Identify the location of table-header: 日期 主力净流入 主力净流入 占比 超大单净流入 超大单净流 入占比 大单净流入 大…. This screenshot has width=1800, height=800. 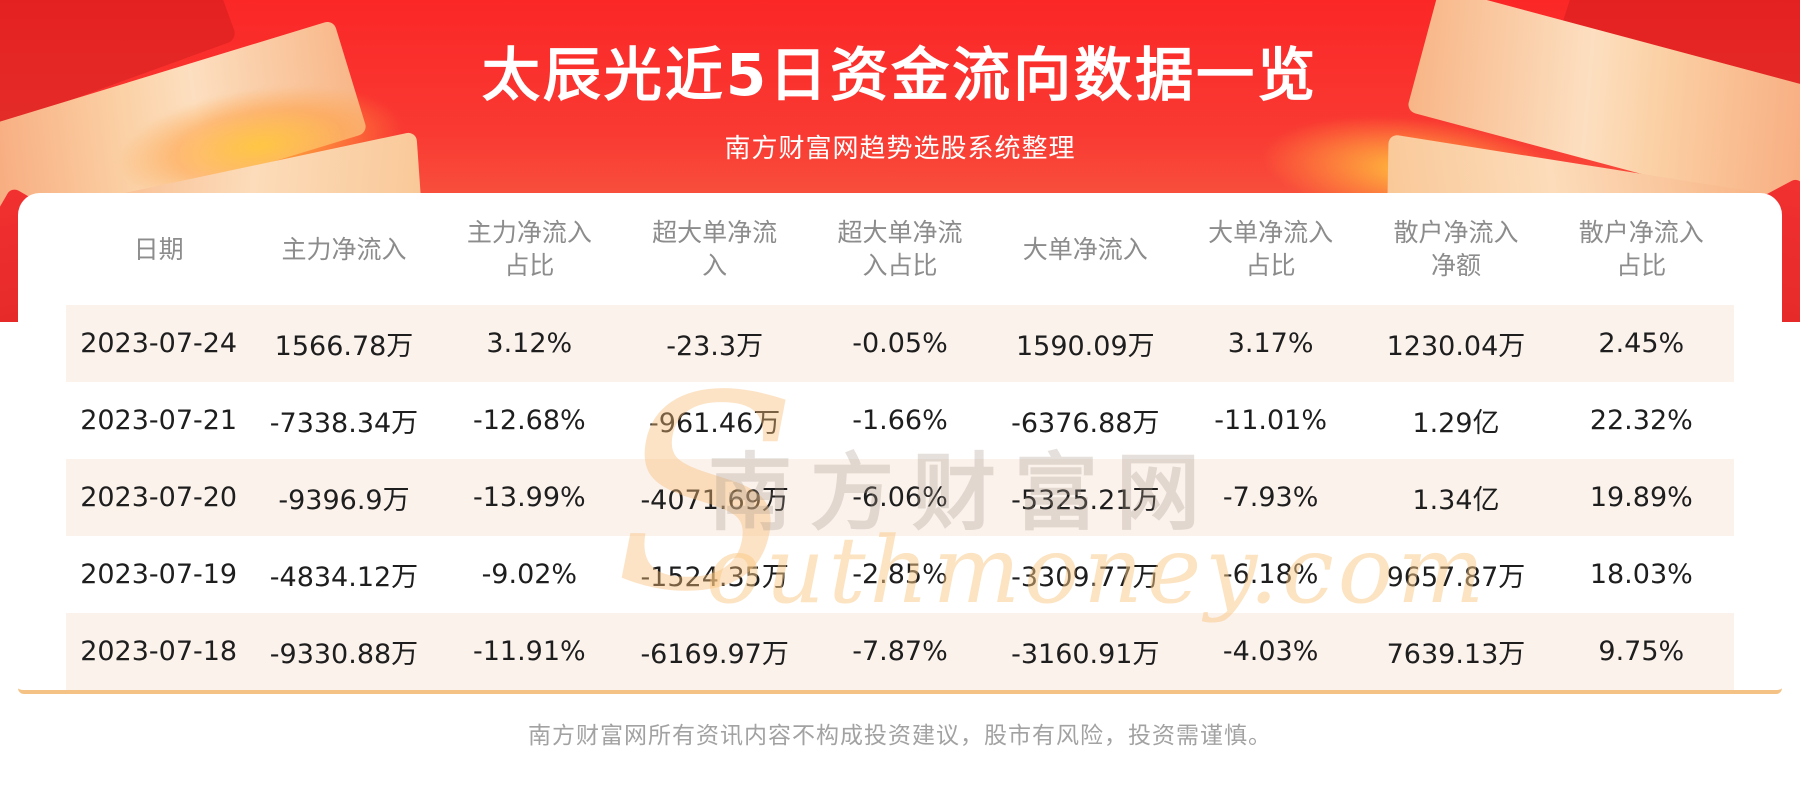
(900, 249).